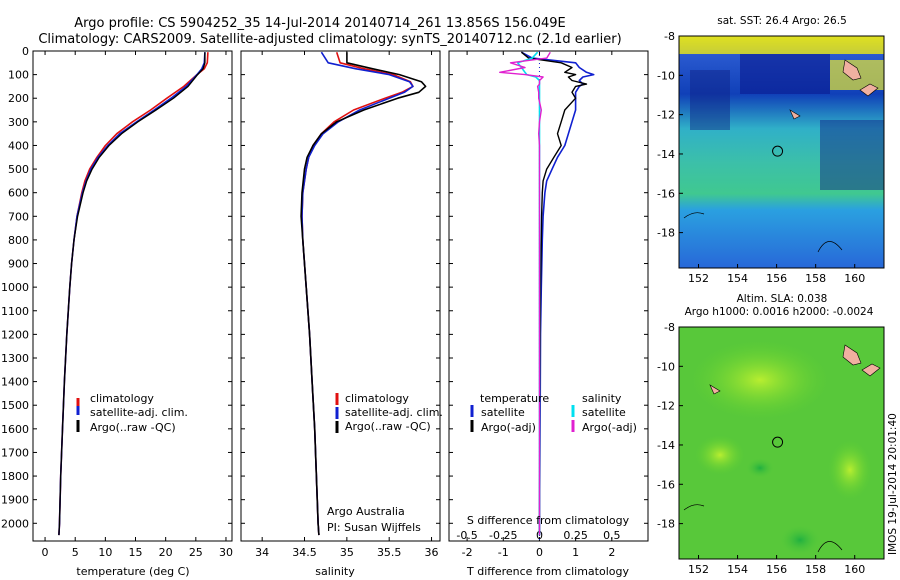 Image resolution: width=900 pixels, height=580 pixels. Describe the element at coordinates (737, 278) in the screenshot. I see `map-x-tick-label: 154` at that location.